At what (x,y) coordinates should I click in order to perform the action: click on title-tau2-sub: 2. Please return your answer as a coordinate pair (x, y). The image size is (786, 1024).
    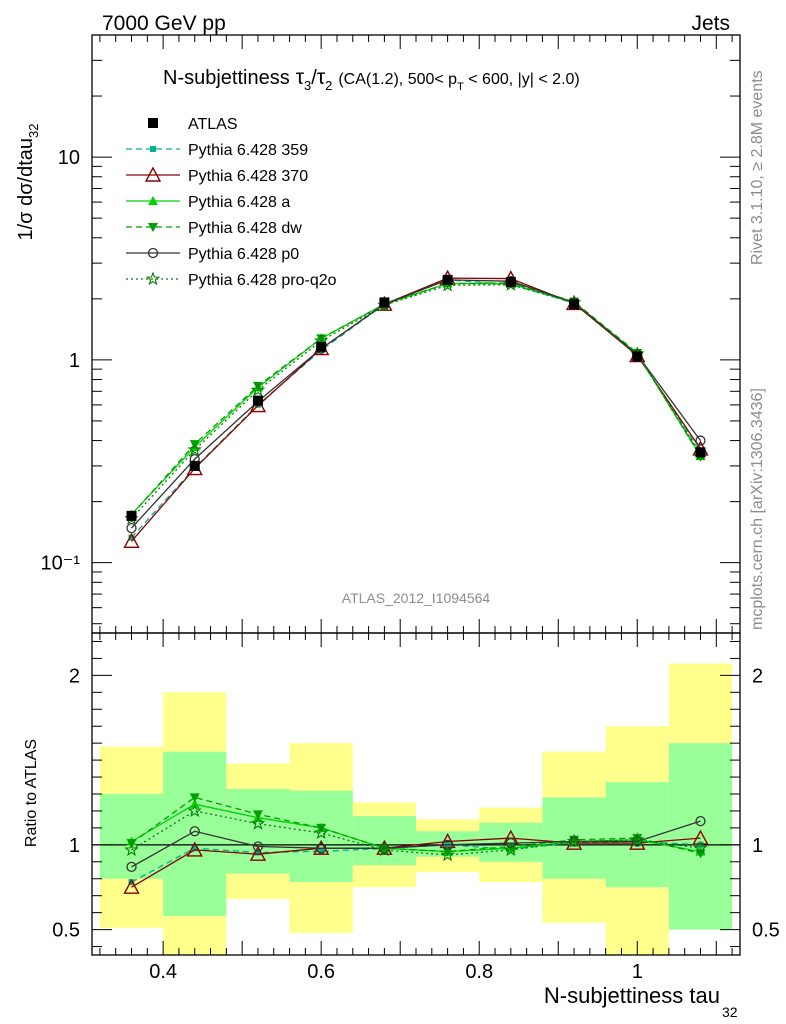
    Looking at the image, I should click on (328, 85).